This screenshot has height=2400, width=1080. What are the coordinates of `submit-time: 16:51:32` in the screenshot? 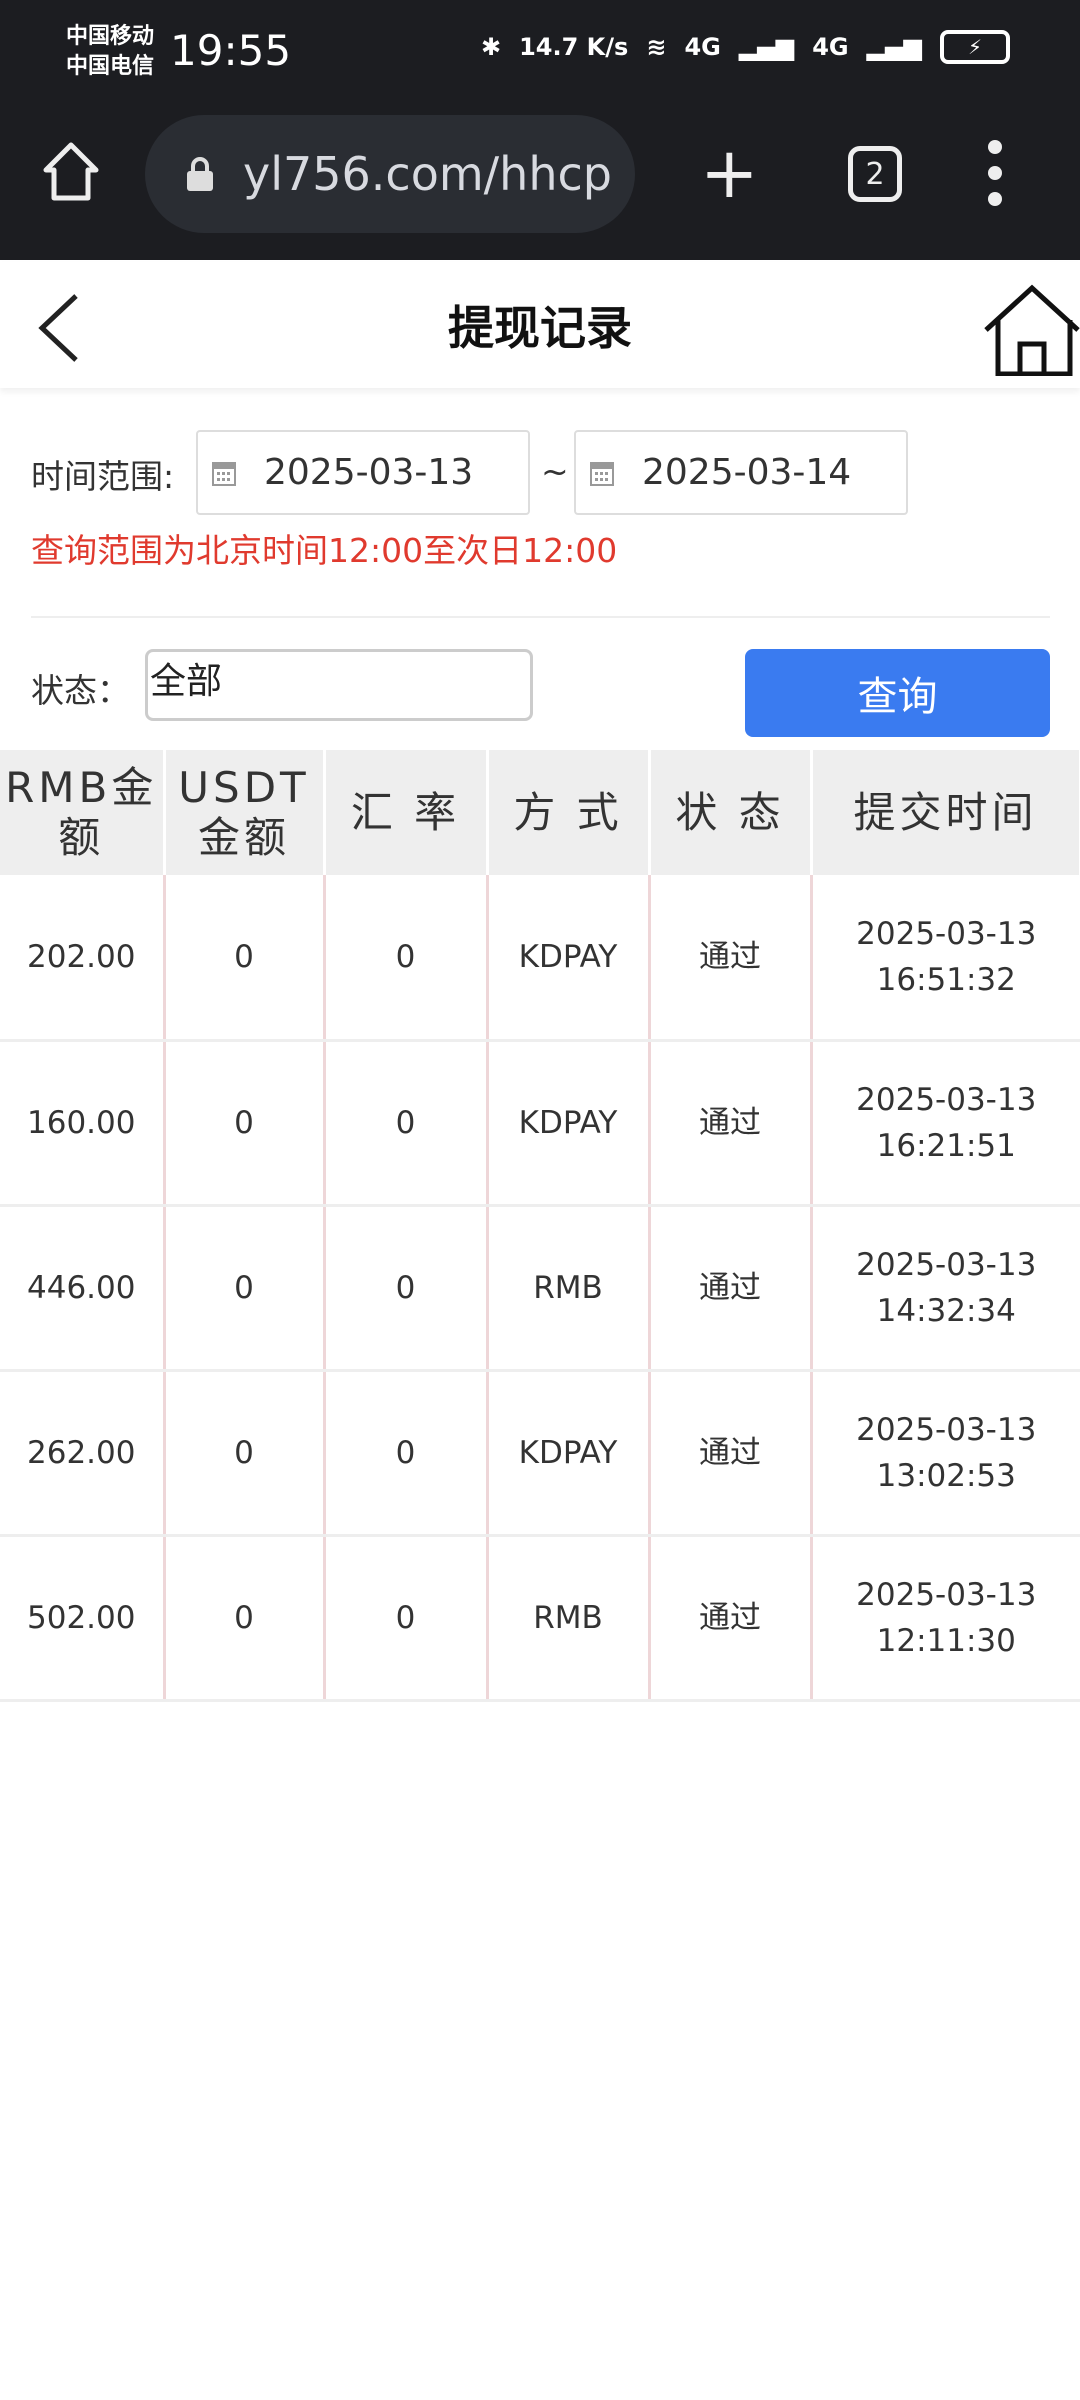 It's located at (946, 979).